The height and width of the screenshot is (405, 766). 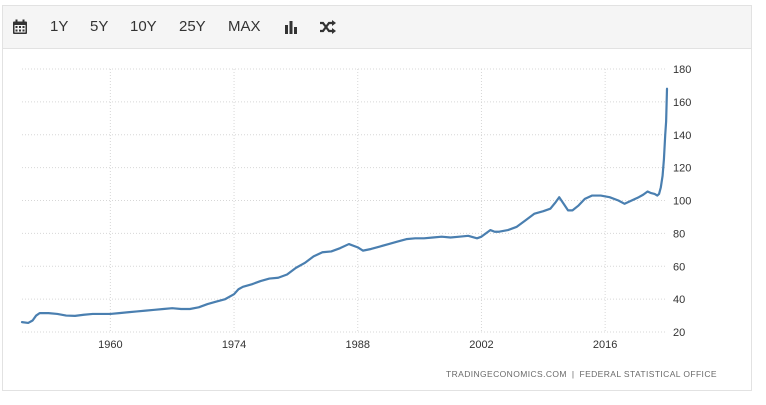 I want to click on source-provider-link: FEDERAL STATISTICAL OFFICE, so click(x=648, y=374).